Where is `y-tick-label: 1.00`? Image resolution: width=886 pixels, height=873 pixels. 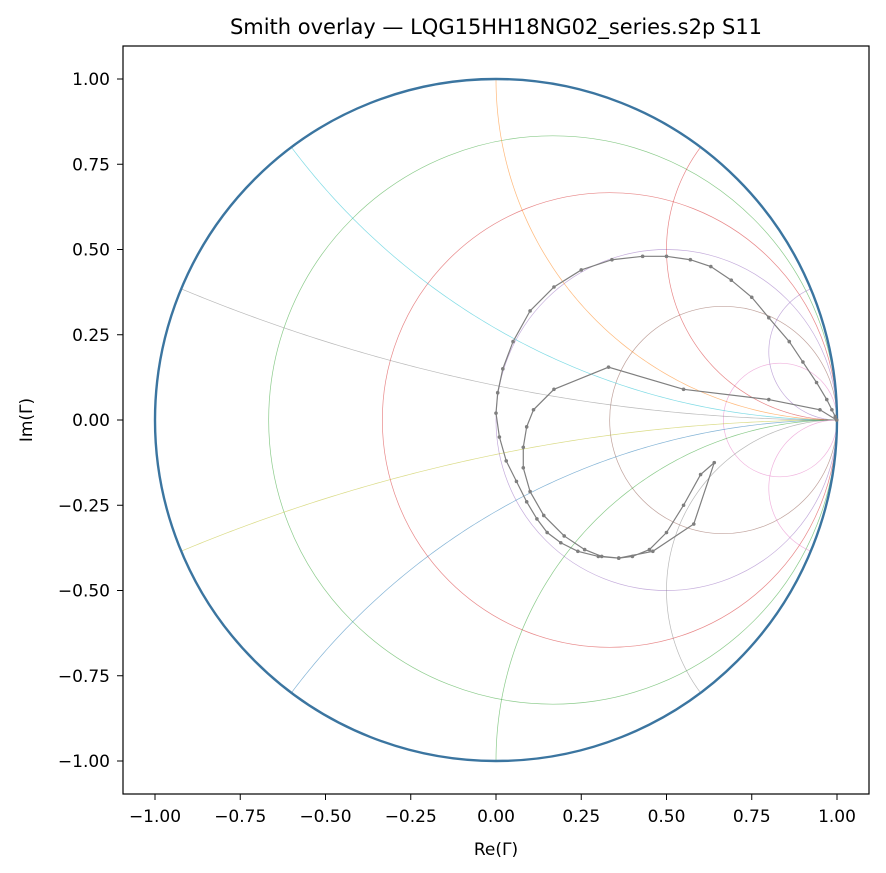
y-tick-label: 1.00 is located at coordinates (91, 80).